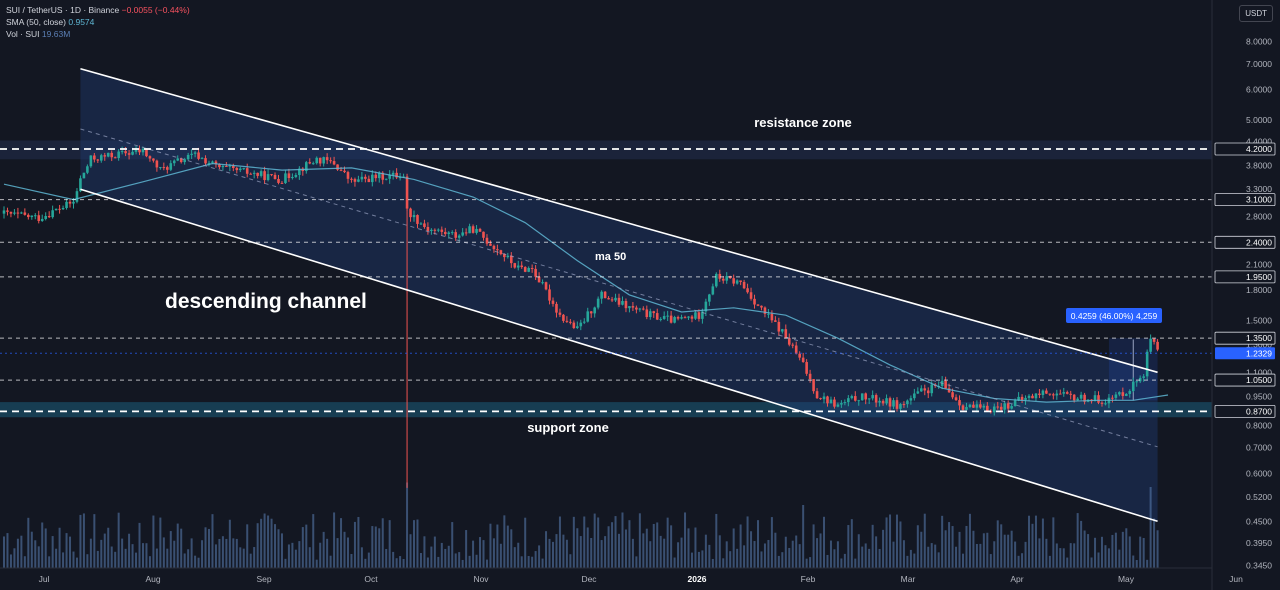  I want to click on currency-button: USDT, so click(1256, 13).